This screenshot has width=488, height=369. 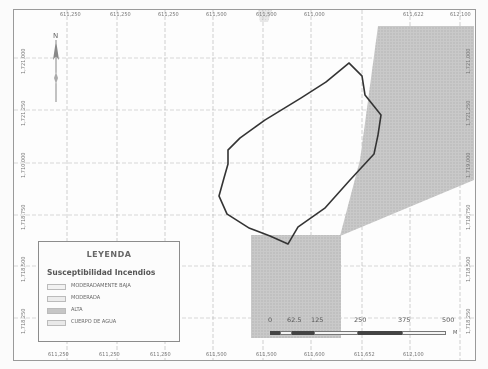 I want to click on x-tick-bottom-7: 611,652, so click(x=364, y=355).